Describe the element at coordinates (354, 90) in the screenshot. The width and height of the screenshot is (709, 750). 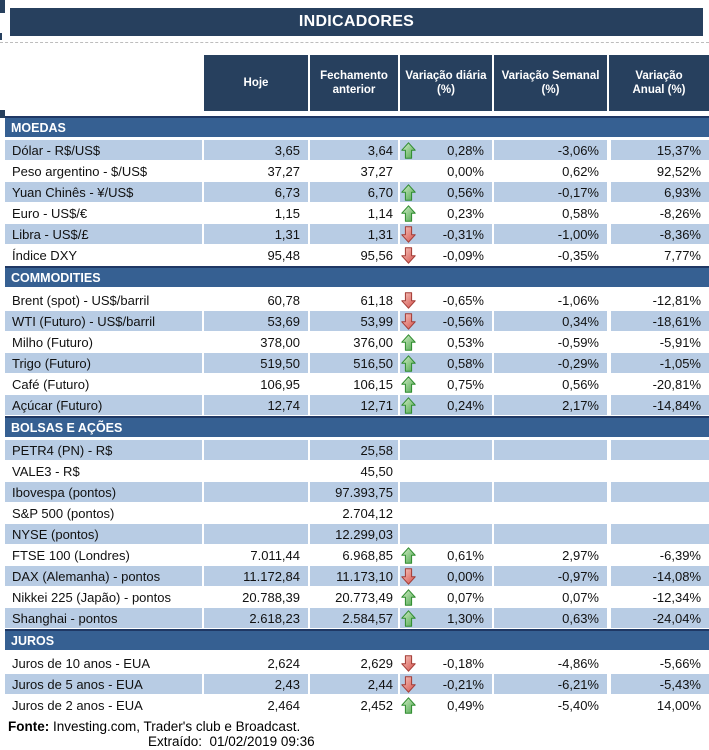
I see `column-header-label: anterior` at that location.